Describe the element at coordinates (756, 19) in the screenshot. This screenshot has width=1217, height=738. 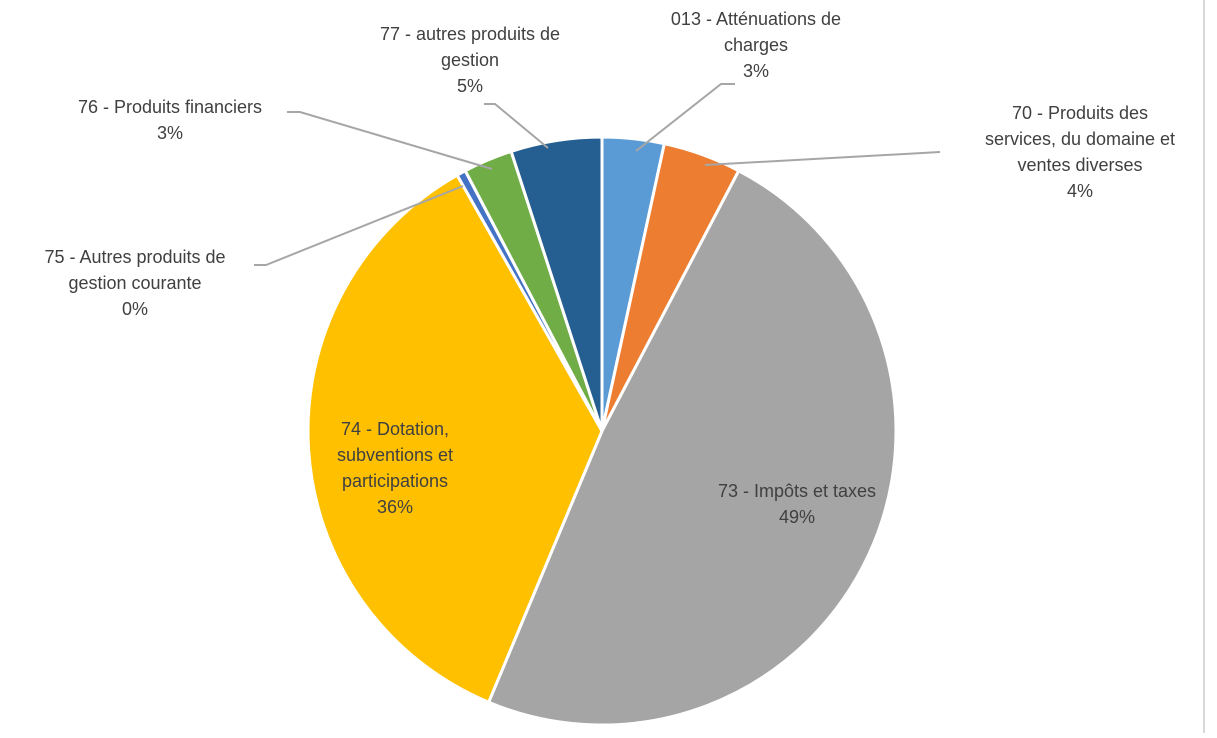
I see `slice-label-line: 013 - Atténuations de` at that location.